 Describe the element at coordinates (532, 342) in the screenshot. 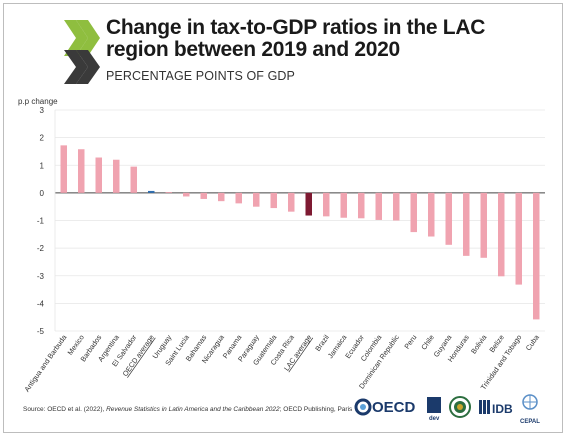

I see `x-tick-label: Cuba` at that location.